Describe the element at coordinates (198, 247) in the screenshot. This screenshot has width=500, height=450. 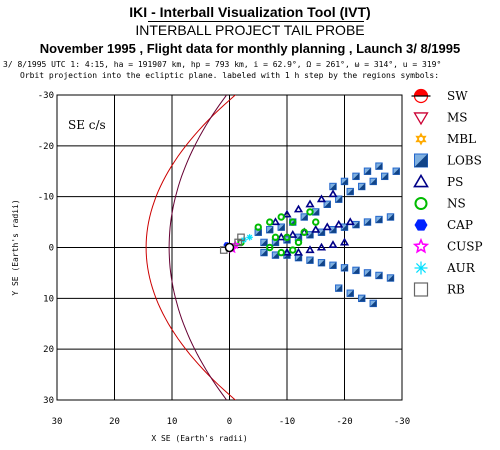
I see `magnetopause-curve` at that location.